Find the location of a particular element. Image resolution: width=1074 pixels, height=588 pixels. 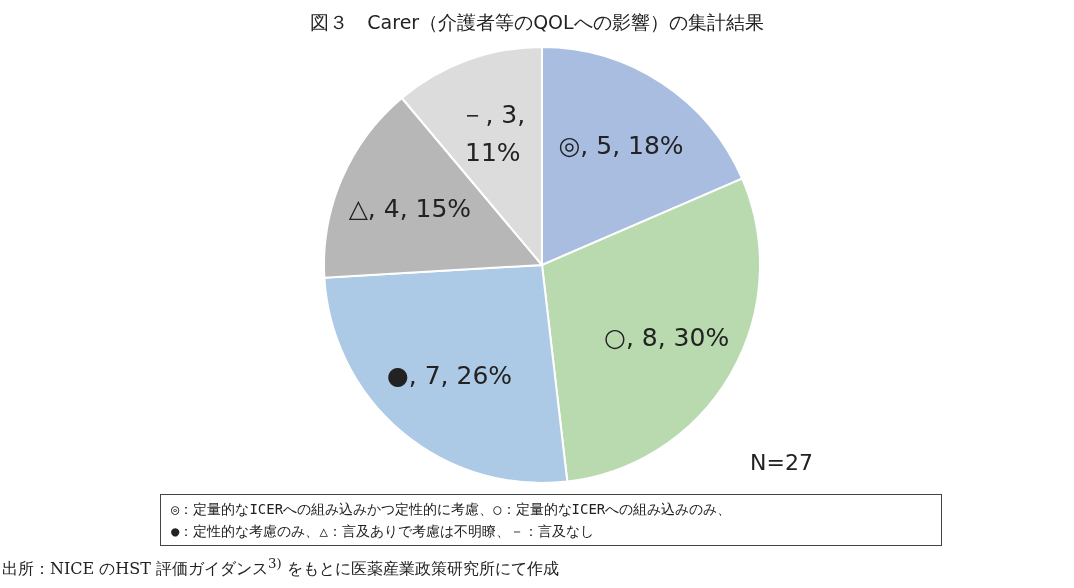

slice-label: △, 4, 15% is located at coordinates (410, 208).